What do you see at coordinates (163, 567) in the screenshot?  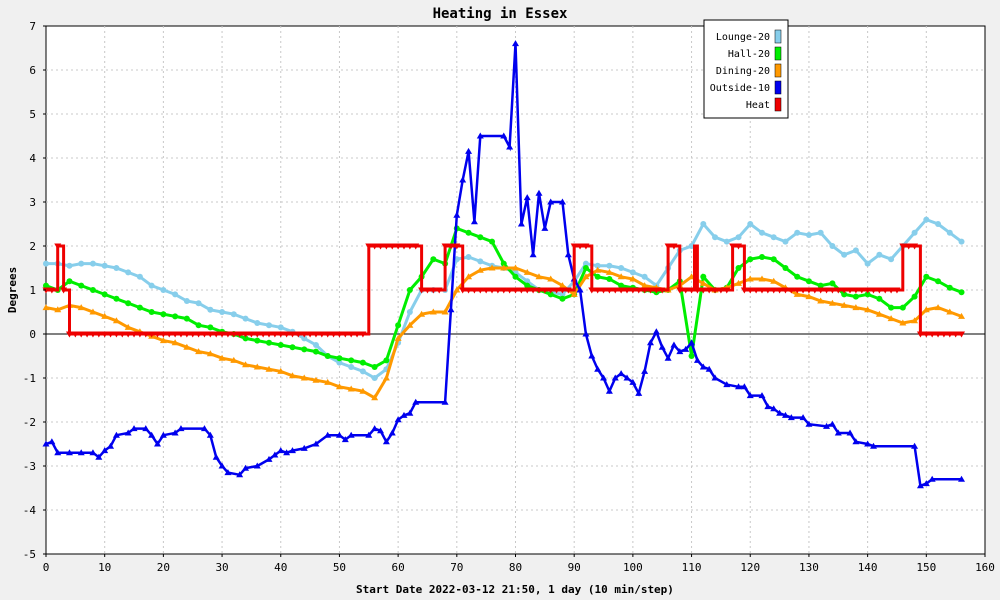 I see `x-tick-label: 20` at bounding box center [163, 567].